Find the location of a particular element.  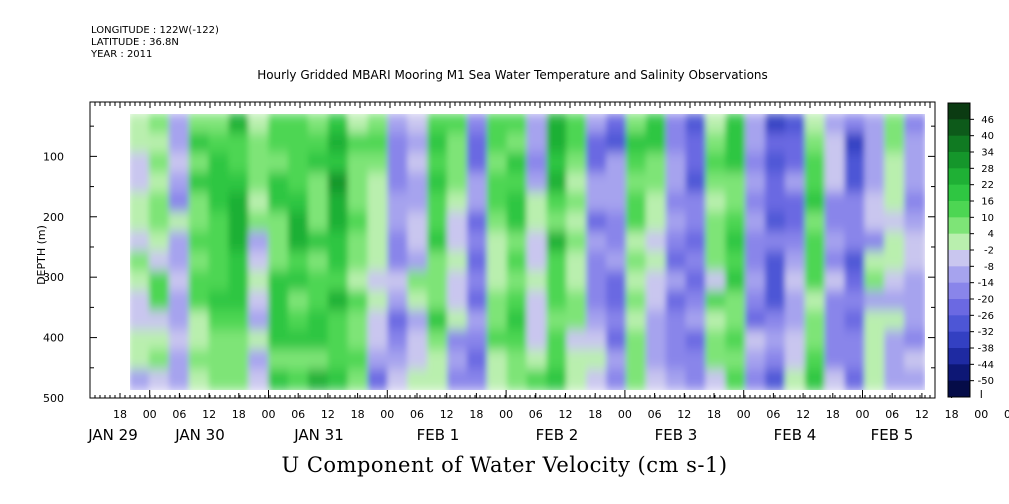

x-date-label: FEB 2 is located at coordinates (557, 435).